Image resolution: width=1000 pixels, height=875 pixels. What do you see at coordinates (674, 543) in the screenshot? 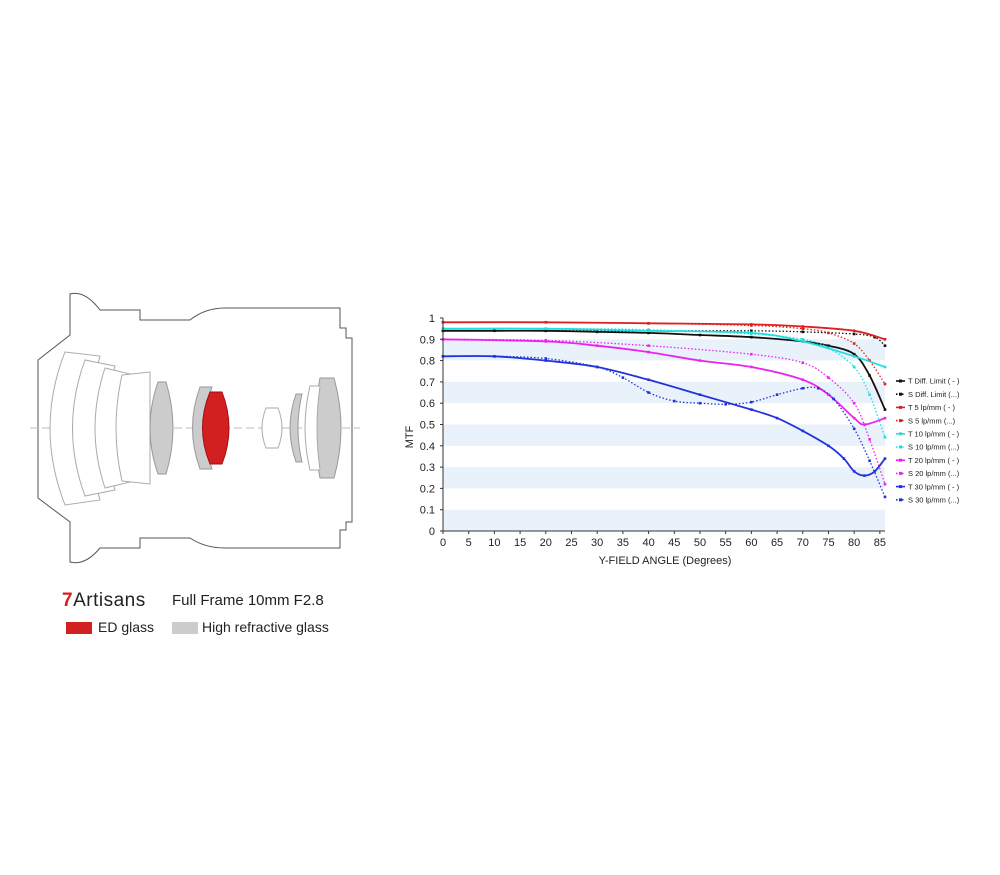
I see `x-tick-label: 45` at bounding box center [674, 543].